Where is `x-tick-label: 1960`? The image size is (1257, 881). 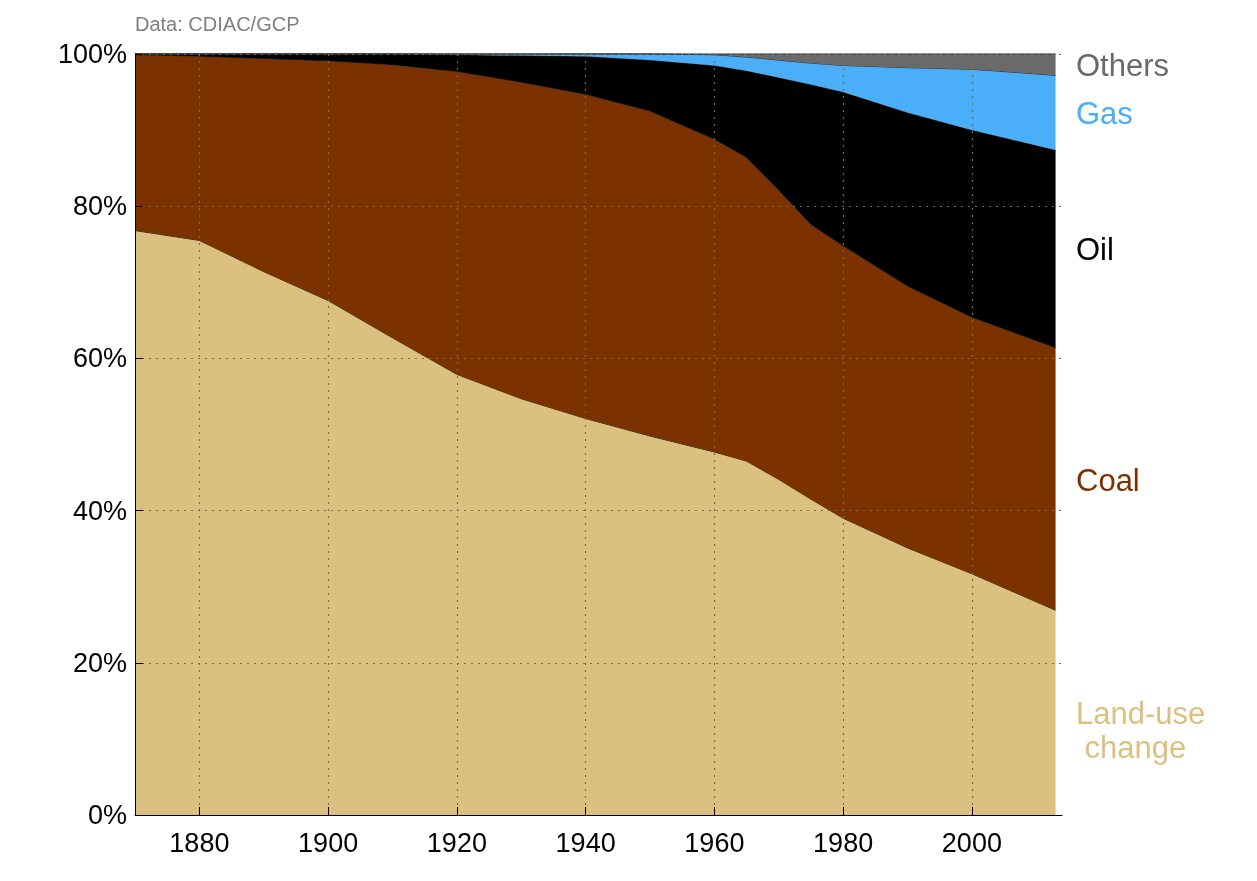
x-tick-label: 1960 is located at coordinates (714, 842).